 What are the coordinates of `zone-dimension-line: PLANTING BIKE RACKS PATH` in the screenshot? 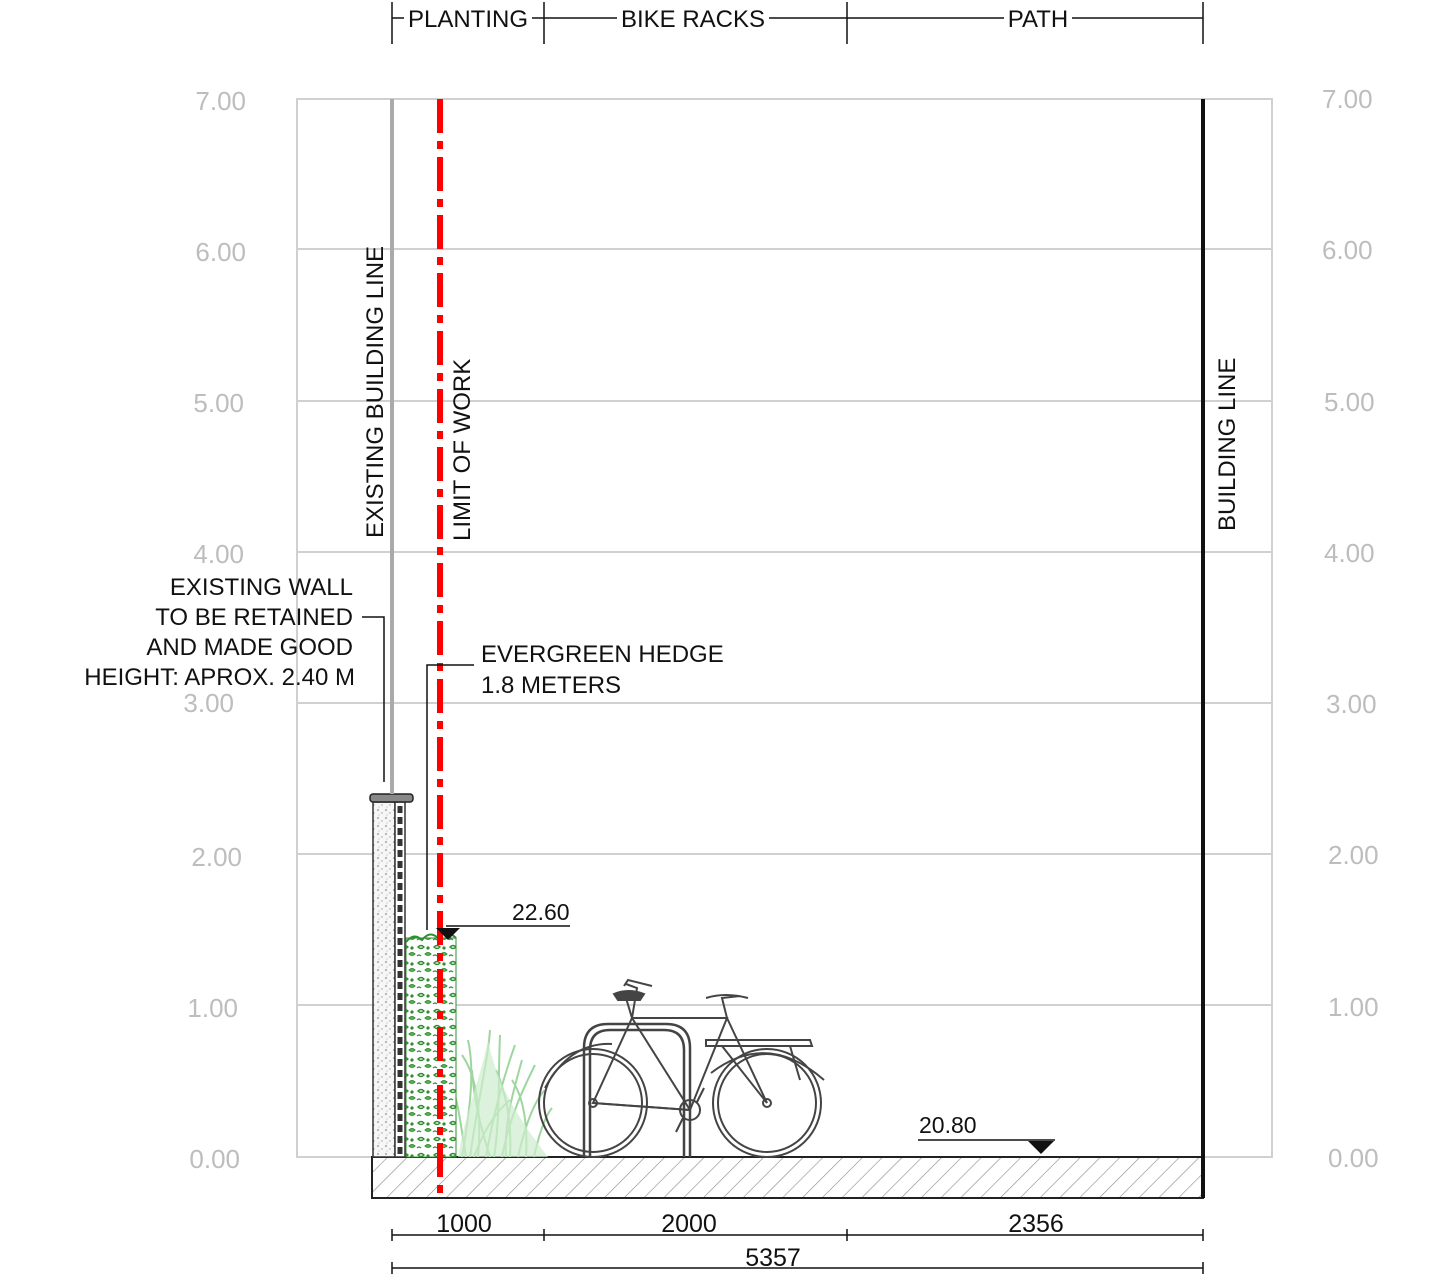 It's located at (797, 23).